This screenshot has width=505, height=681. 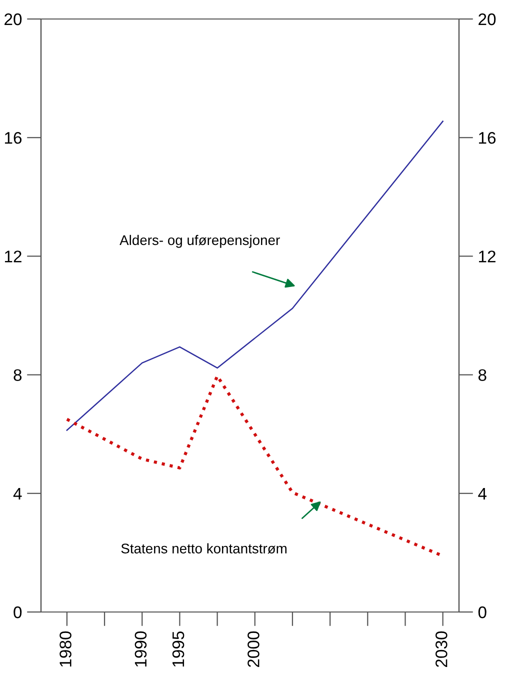 What do you see at coordinates (482, 494) in the screenshot?
I see `y2-tick-label: 4` at bounding box center [482, 494].